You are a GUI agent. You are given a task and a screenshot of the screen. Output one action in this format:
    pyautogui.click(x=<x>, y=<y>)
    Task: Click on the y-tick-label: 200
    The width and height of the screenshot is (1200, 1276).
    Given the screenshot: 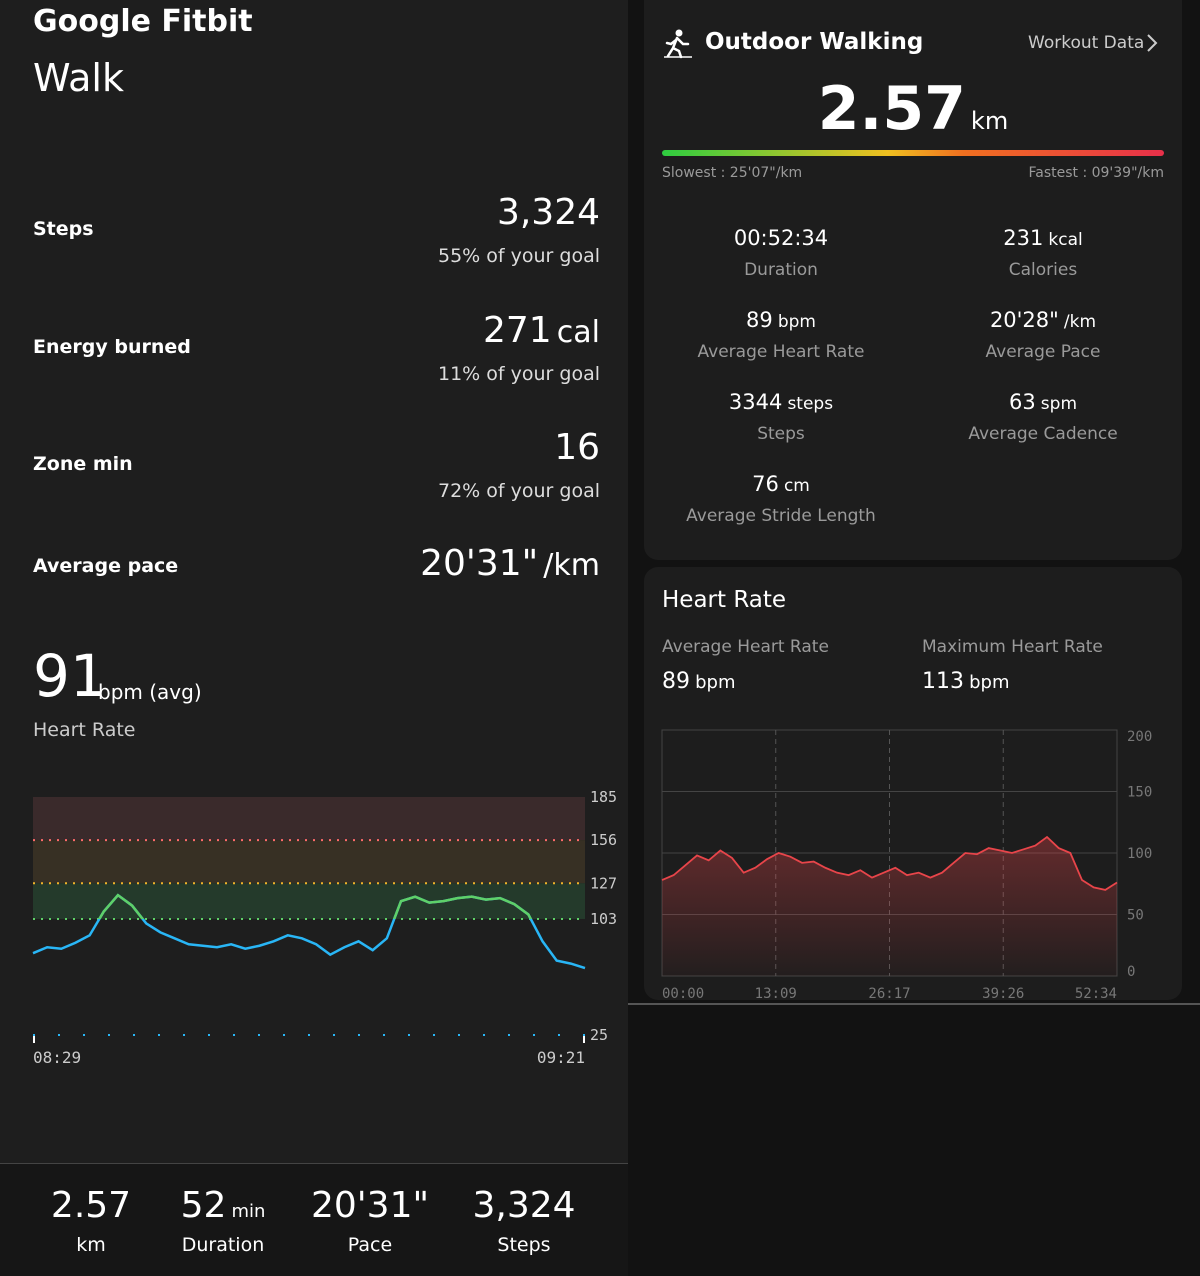 What is the action you would take?
    pyautogui.click(x=1139, y=737)
    